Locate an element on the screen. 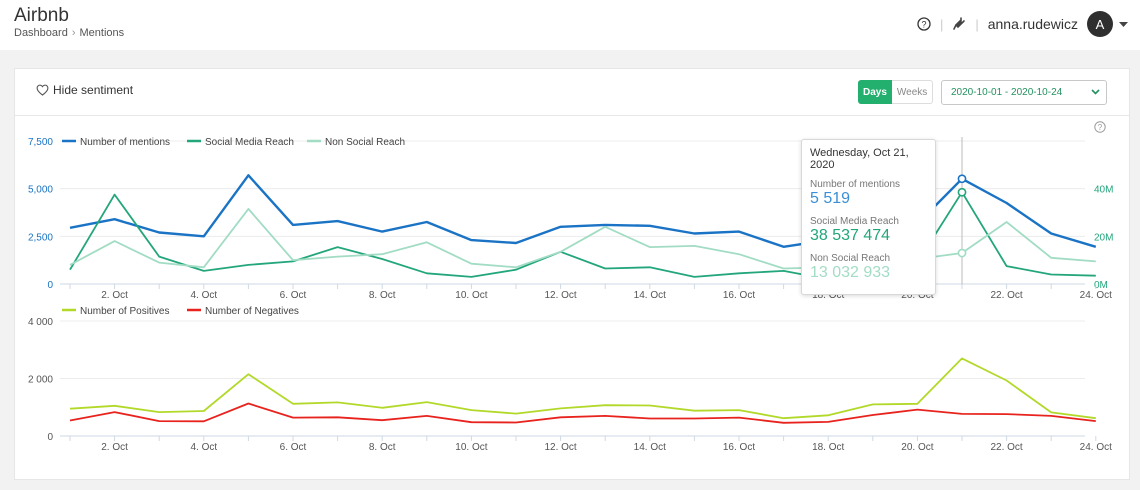  days-button: Days is located at coordinates (875, 92).